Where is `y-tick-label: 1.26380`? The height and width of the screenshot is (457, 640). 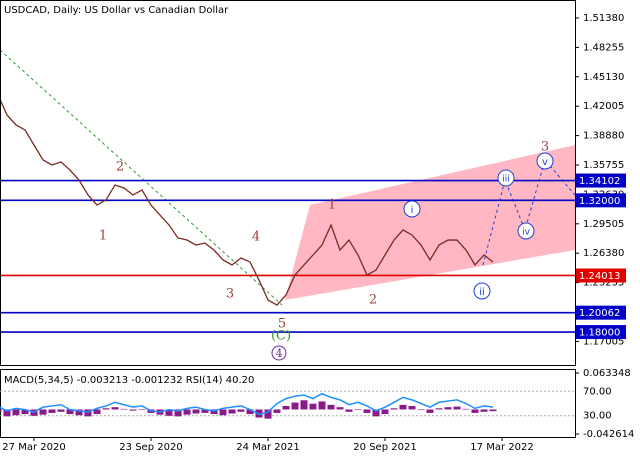
y-tick-label: 1.26380 is located at coordinates (603, 253).